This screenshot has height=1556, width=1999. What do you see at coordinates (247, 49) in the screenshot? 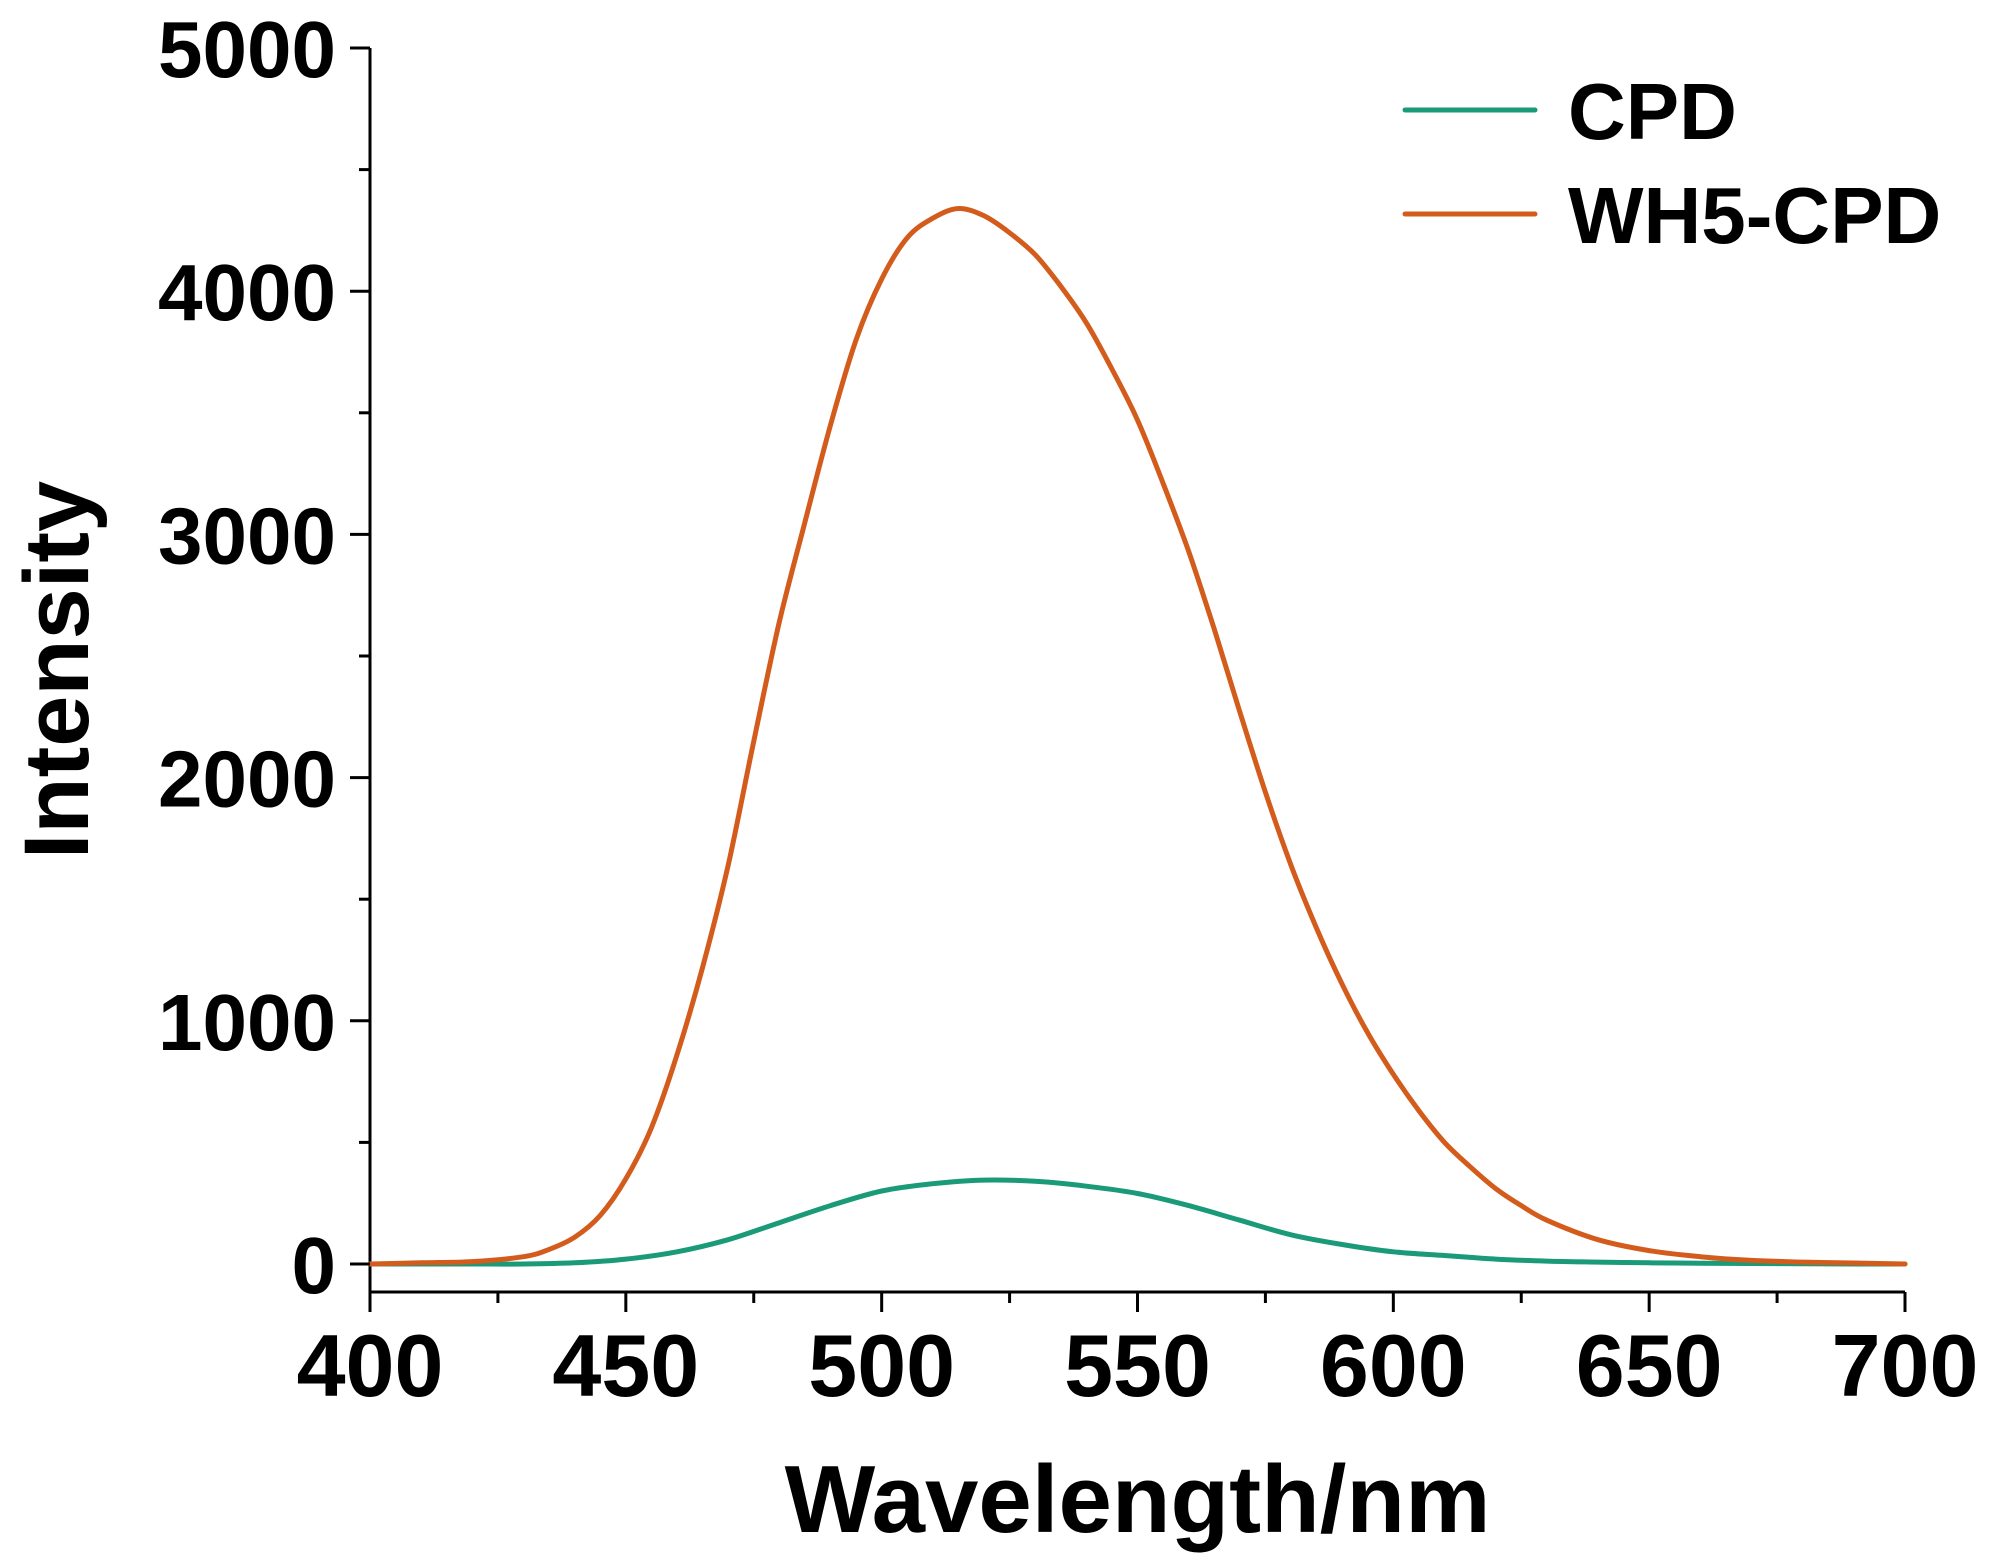
I see `y-tick-label: 5000` at bounding box center [247, 49].